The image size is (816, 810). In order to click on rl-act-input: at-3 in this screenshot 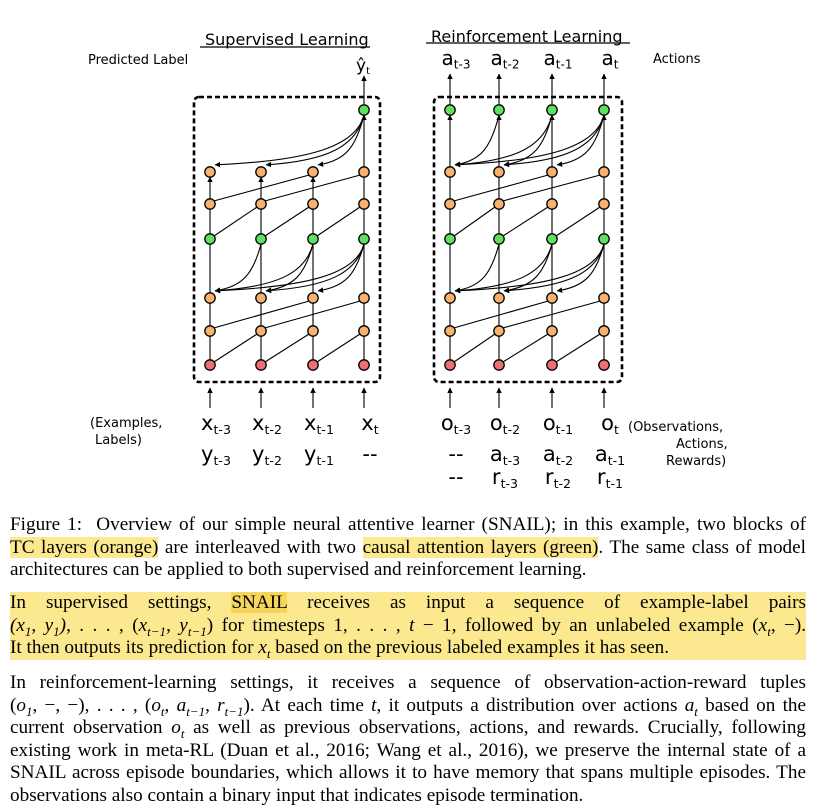, I will do `click(505, 455)`.